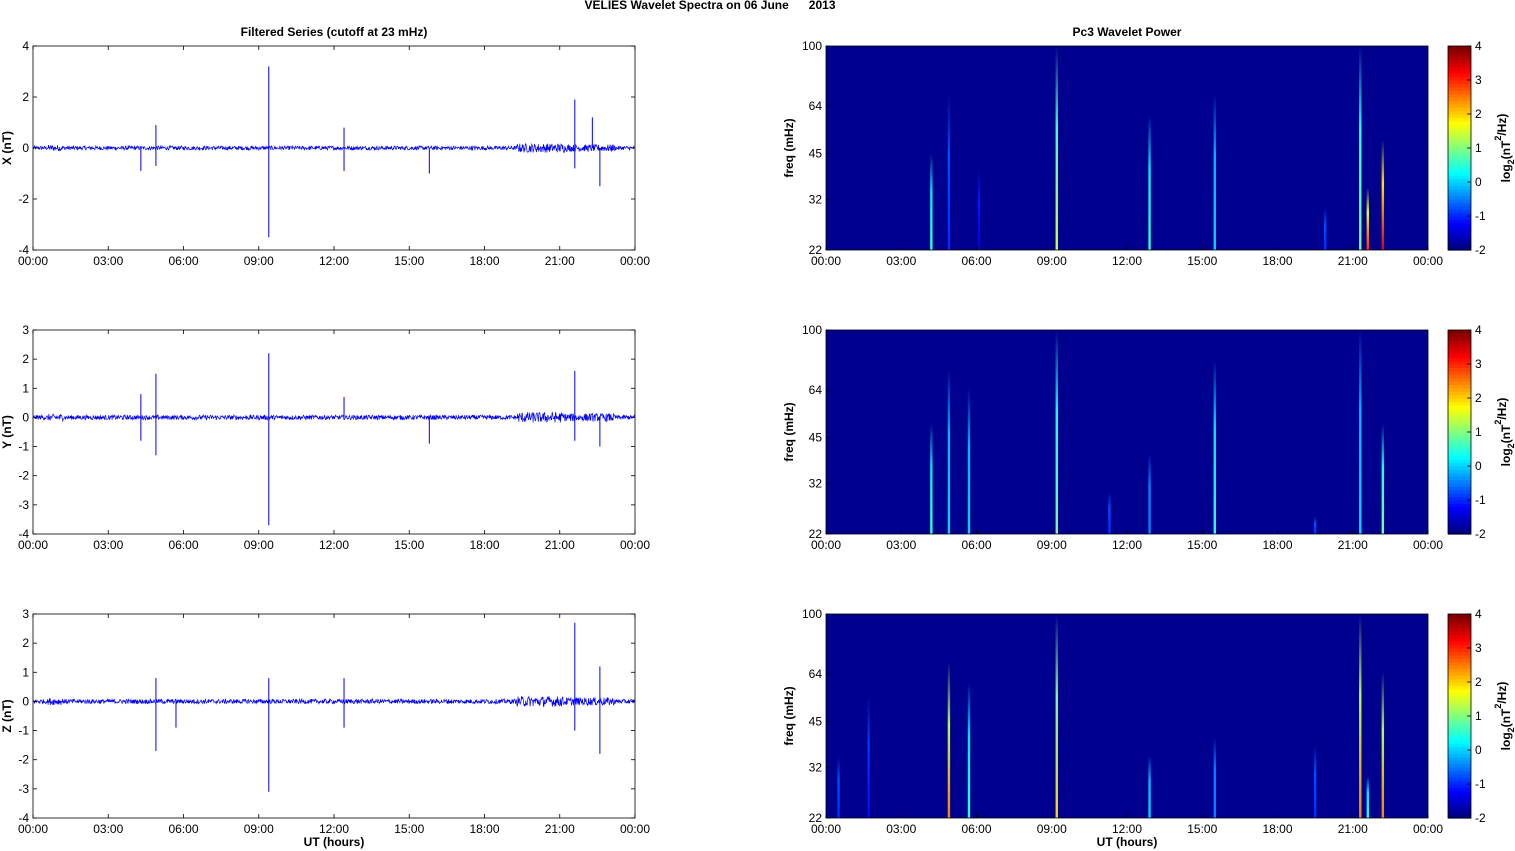  What do you see at coordinates (1502, 693) in the screenshot?
I see `colorbar-label-part: /Hz)` at bounding box center [1502, 693].